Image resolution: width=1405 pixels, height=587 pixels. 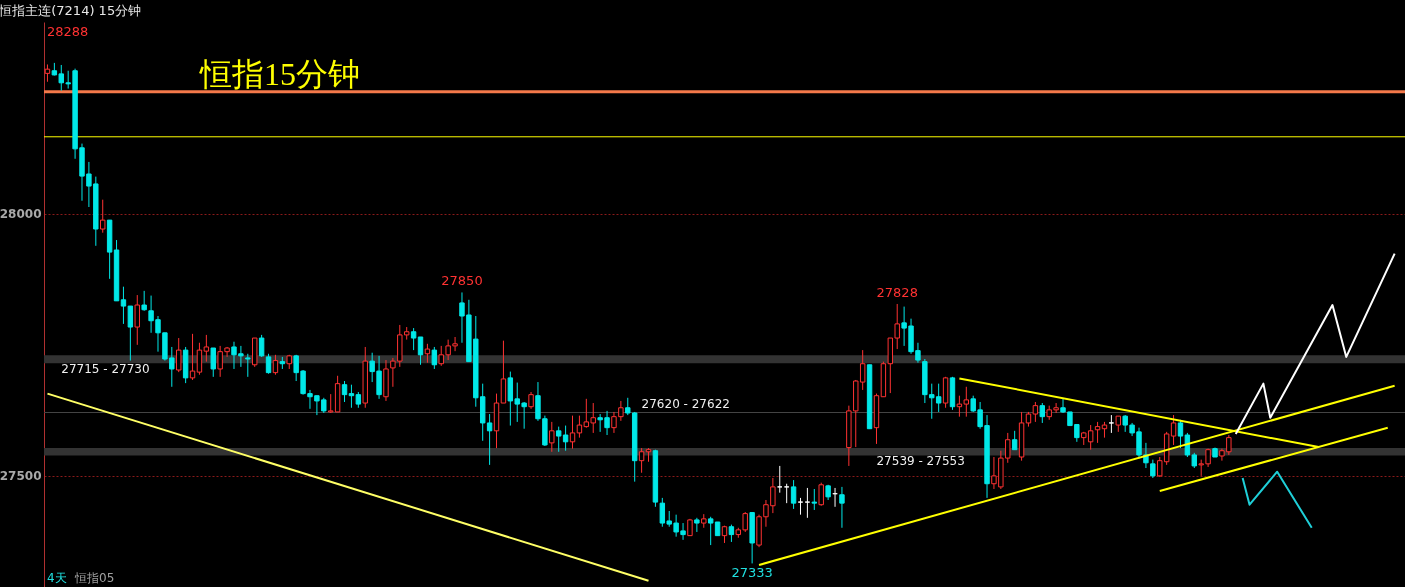 What do you see at coordinates (105, 369) in the screenshot?
I see `band-label: 27715 - 27730` at bounding box center [105, 369].